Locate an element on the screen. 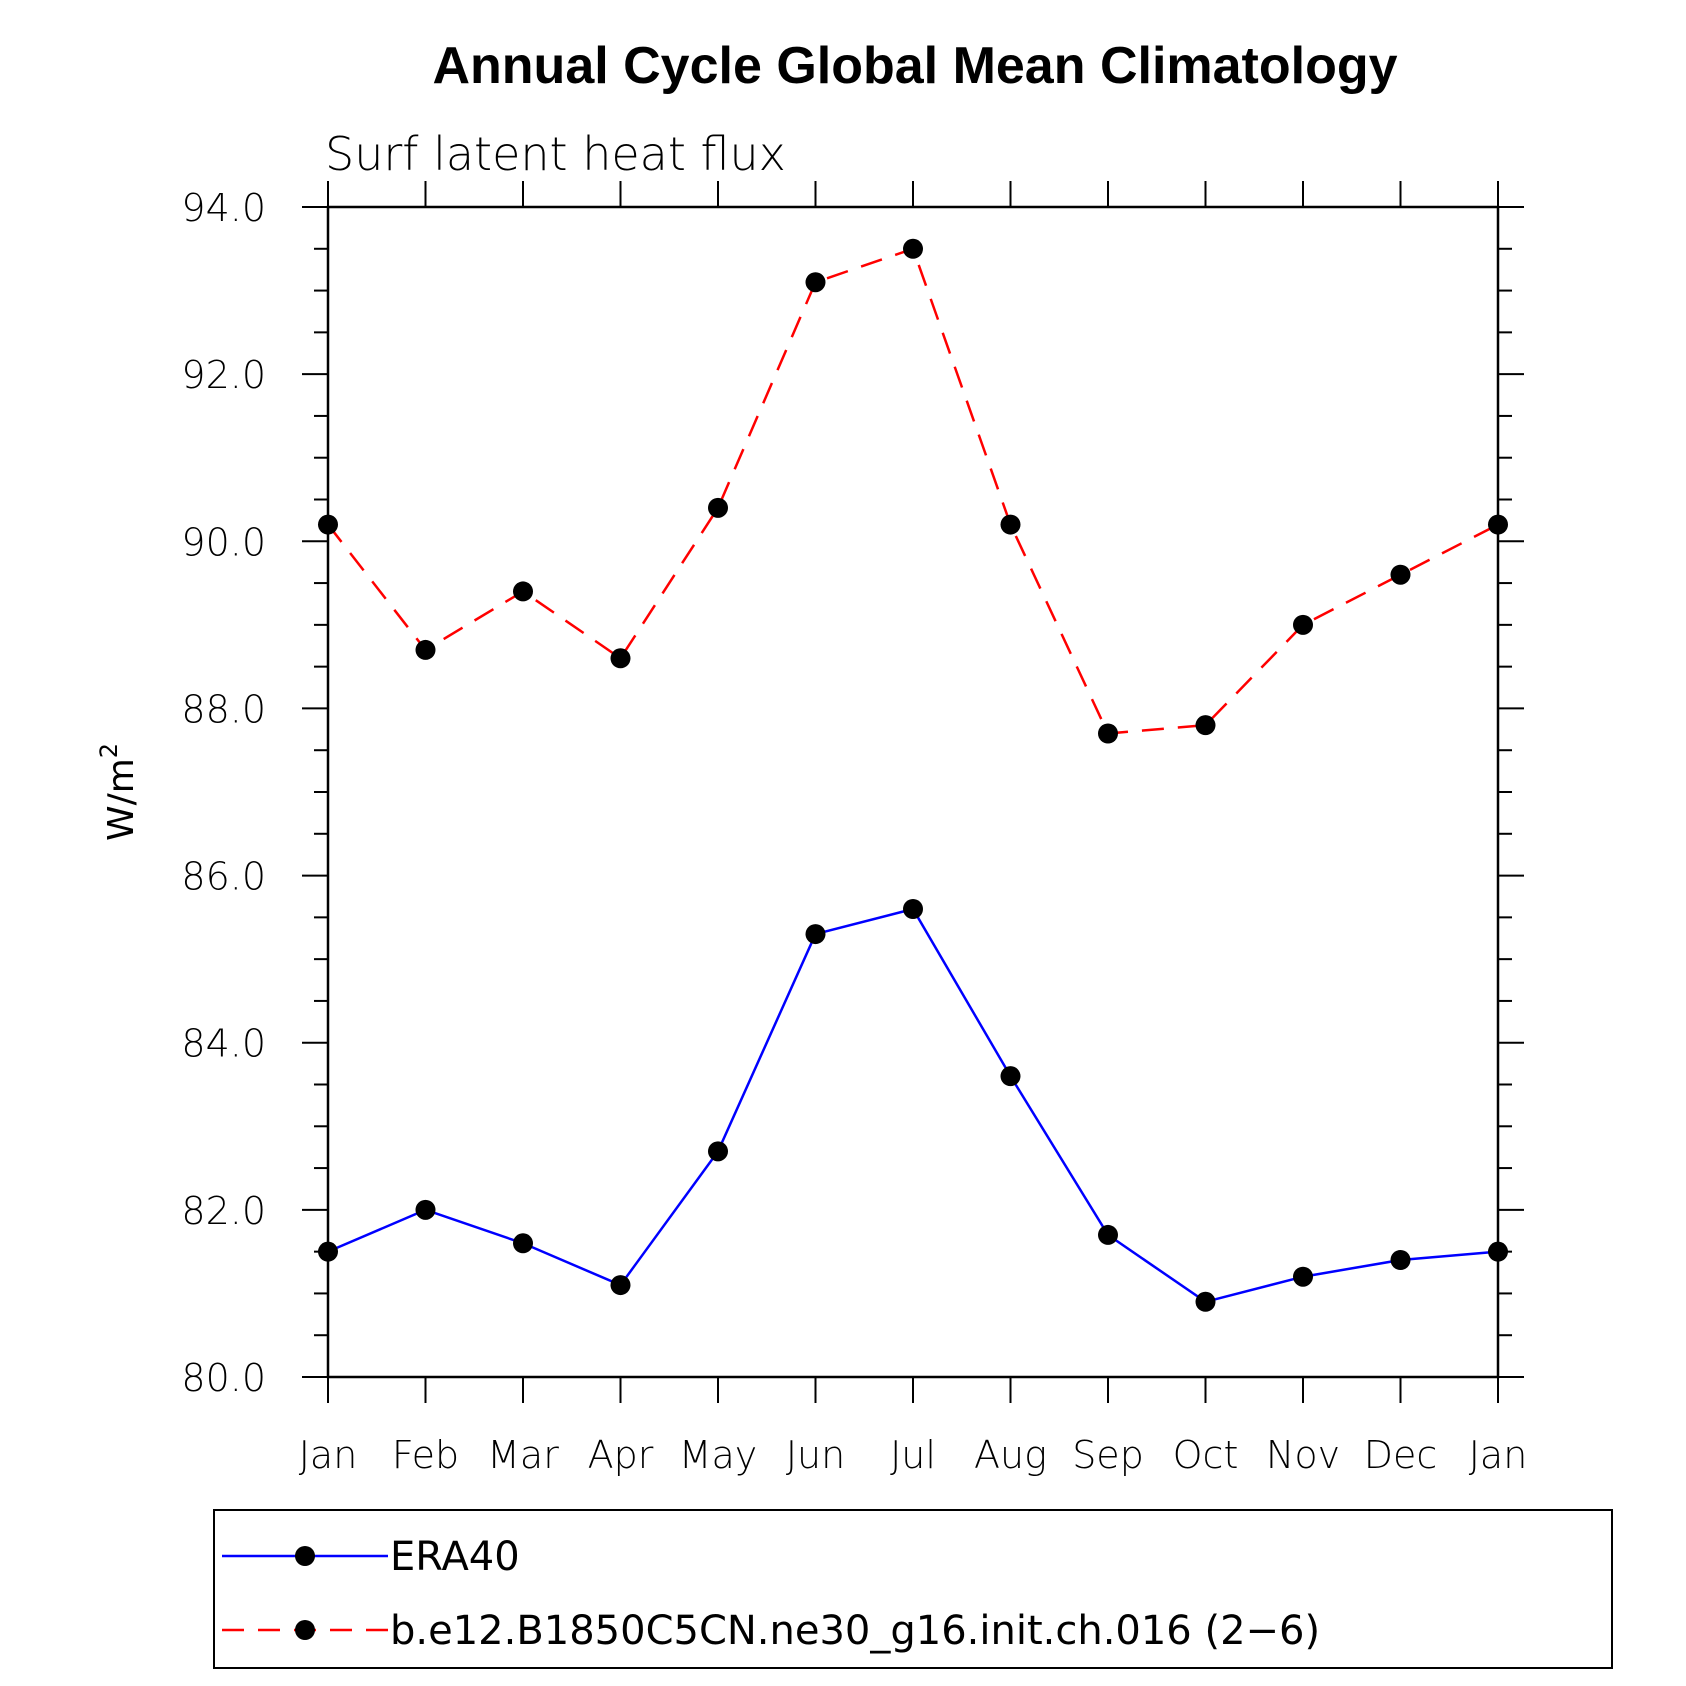  x-tick-label: Oct is located at coordinates (1206, 1455).